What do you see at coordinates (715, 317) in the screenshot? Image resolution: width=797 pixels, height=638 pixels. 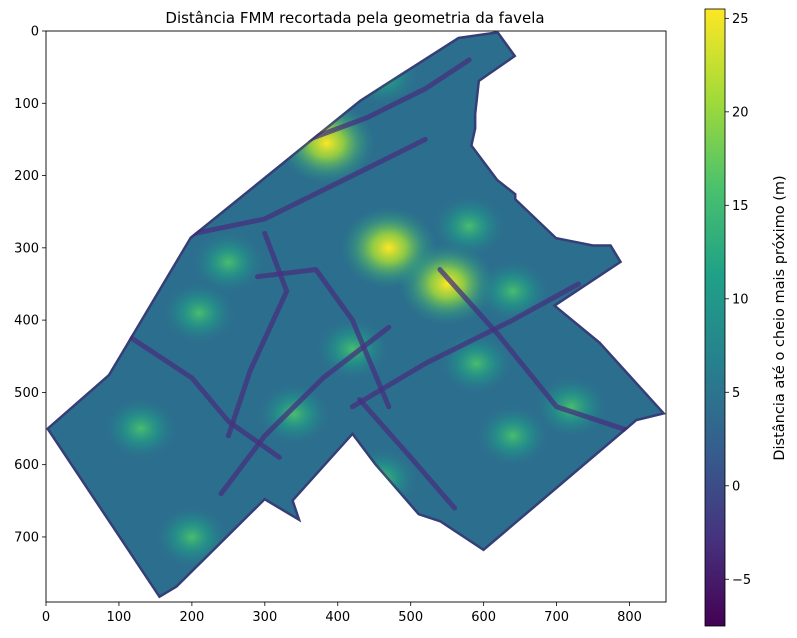 I see `colorbar` at bounding box center [715, 317].